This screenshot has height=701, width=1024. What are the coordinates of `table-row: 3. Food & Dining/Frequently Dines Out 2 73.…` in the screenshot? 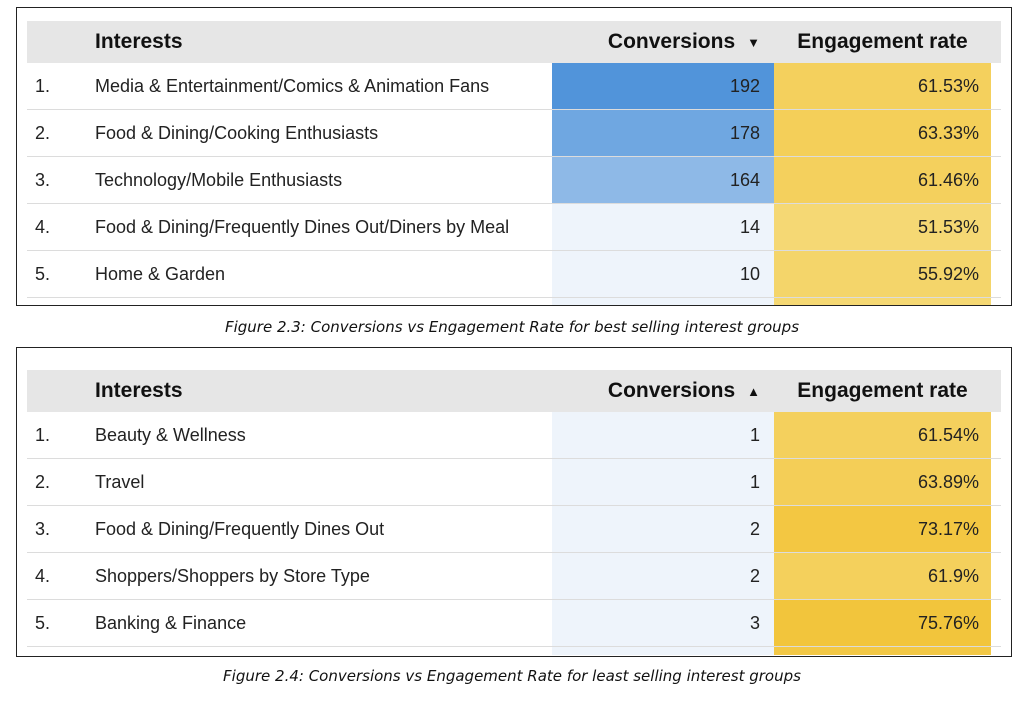 It's located at (514, 529).